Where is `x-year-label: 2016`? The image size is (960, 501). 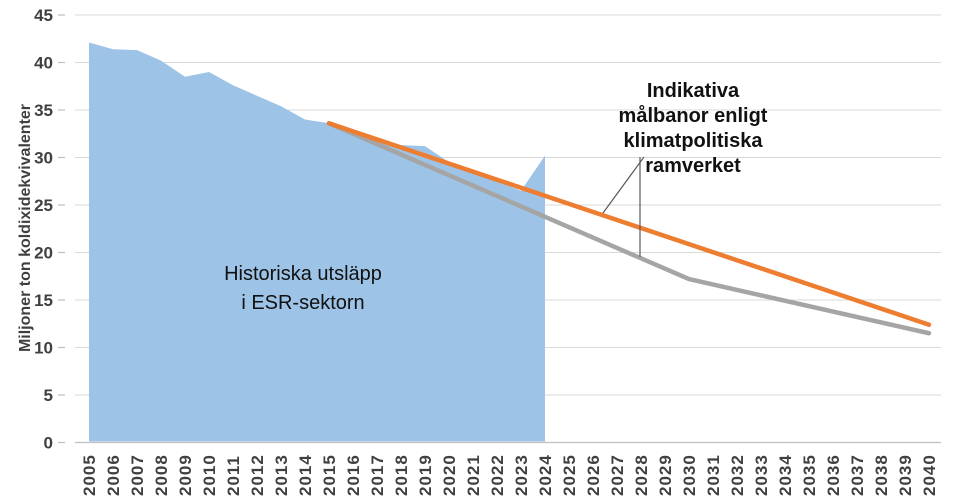
x-year-label: 2016 is located at coordinates (353, 475).